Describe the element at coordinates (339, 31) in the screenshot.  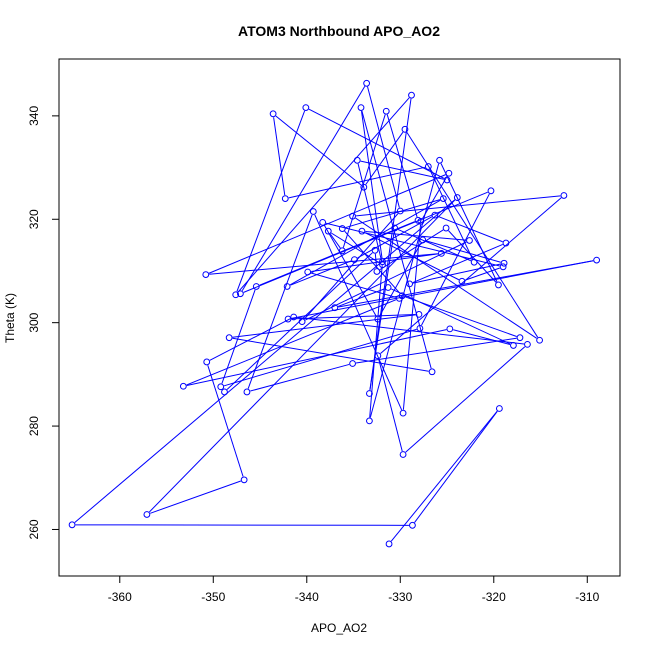
I see `chart-title: ATOM3 Northbound APO_AO2` at that location.